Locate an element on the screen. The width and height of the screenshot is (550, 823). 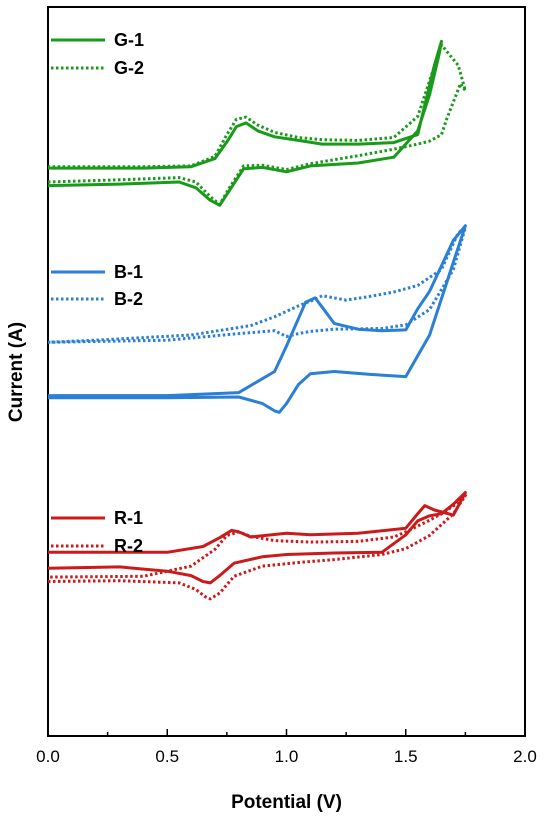
x-tick-label: 2.0 is located at coordinates (525, 756).